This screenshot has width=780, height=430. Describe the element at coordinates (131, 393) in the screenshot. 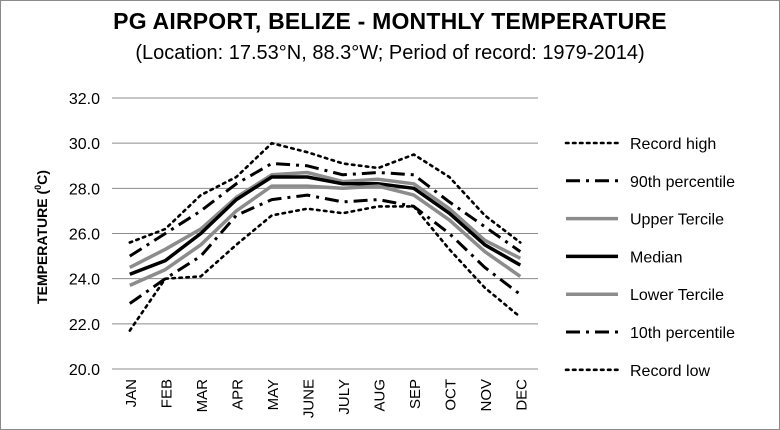

I see `x-tick-label: JAN` at that location.